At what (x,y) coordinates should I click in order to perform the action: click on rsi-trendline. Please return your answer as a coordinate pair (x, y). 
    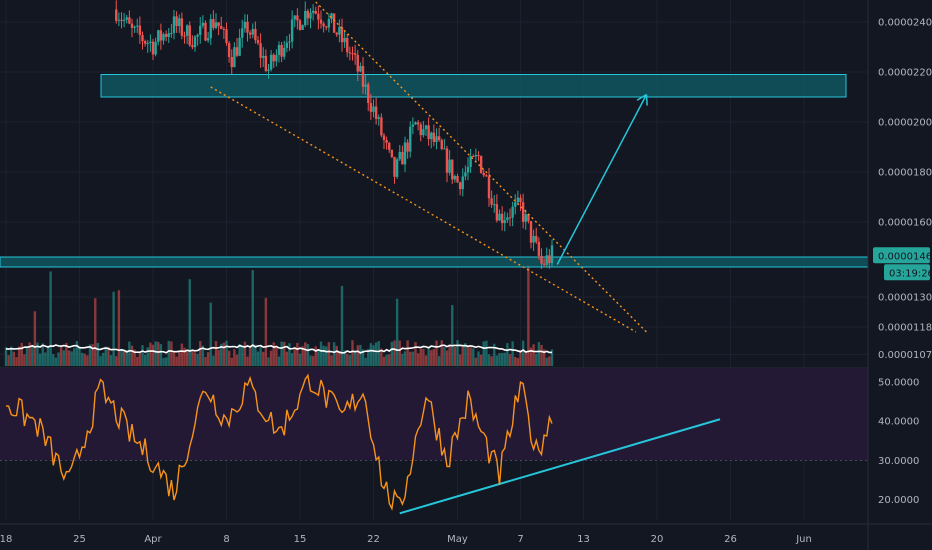
    Looking at the image, I should click on (560, 466).